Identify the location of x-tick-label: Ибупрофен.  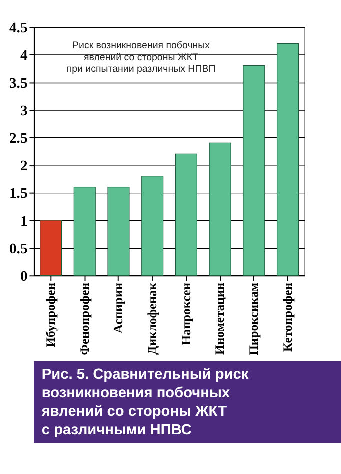
(51, 315).